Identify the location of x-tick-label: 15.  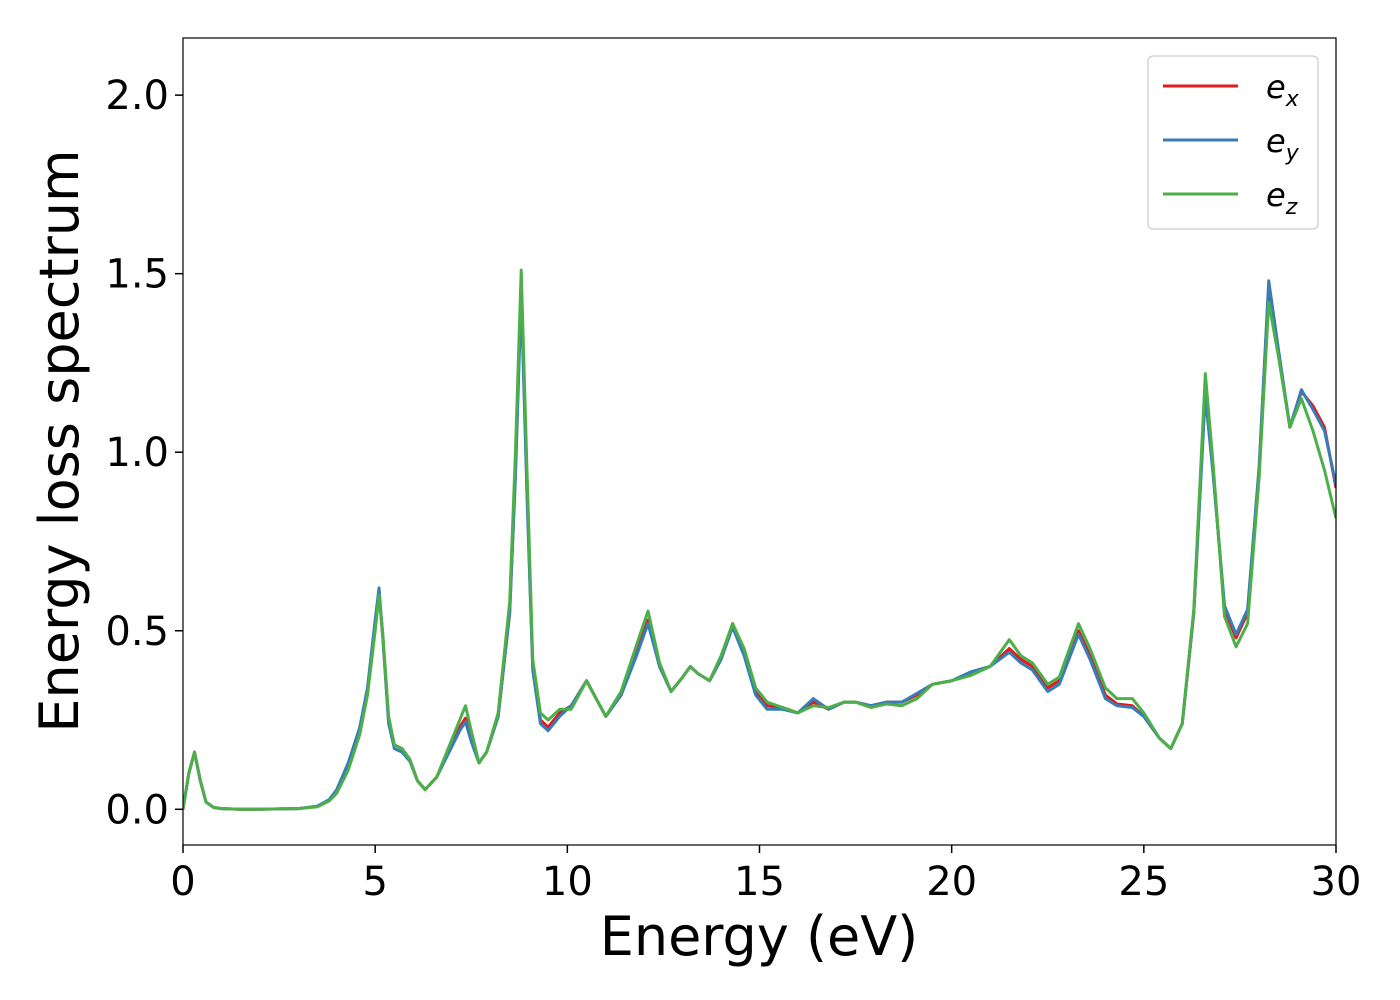
(759, 882).